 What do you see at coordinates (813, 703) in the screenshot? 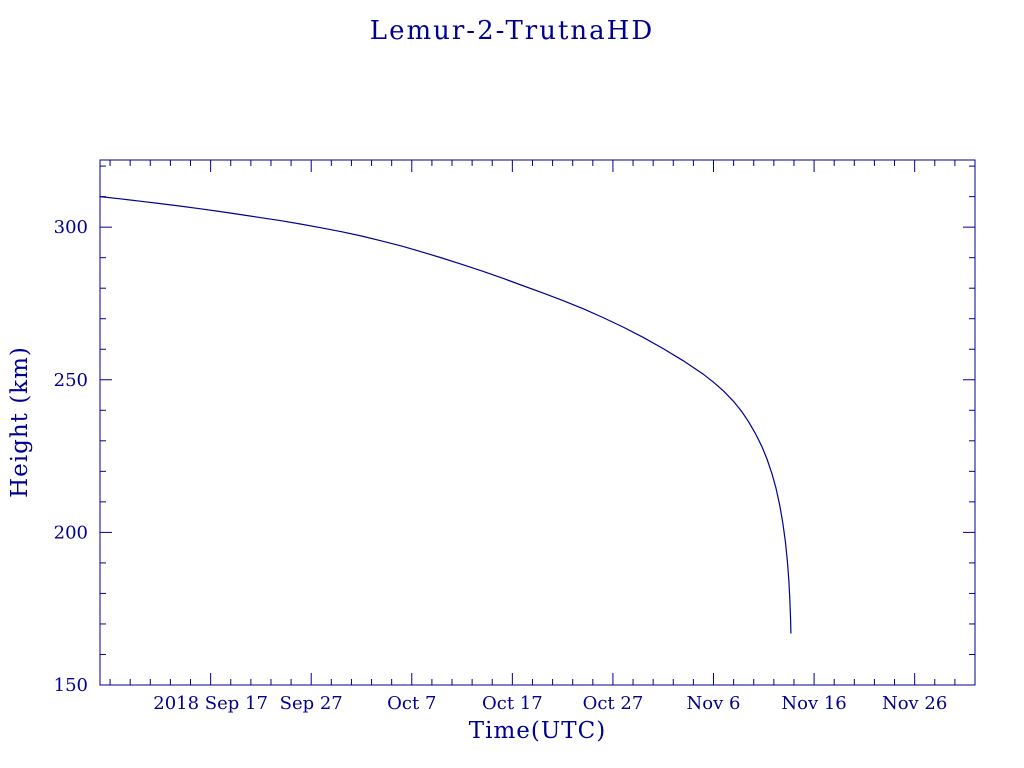
I see `x-tick-label: Nov 16` at bounding box center [813, 703].